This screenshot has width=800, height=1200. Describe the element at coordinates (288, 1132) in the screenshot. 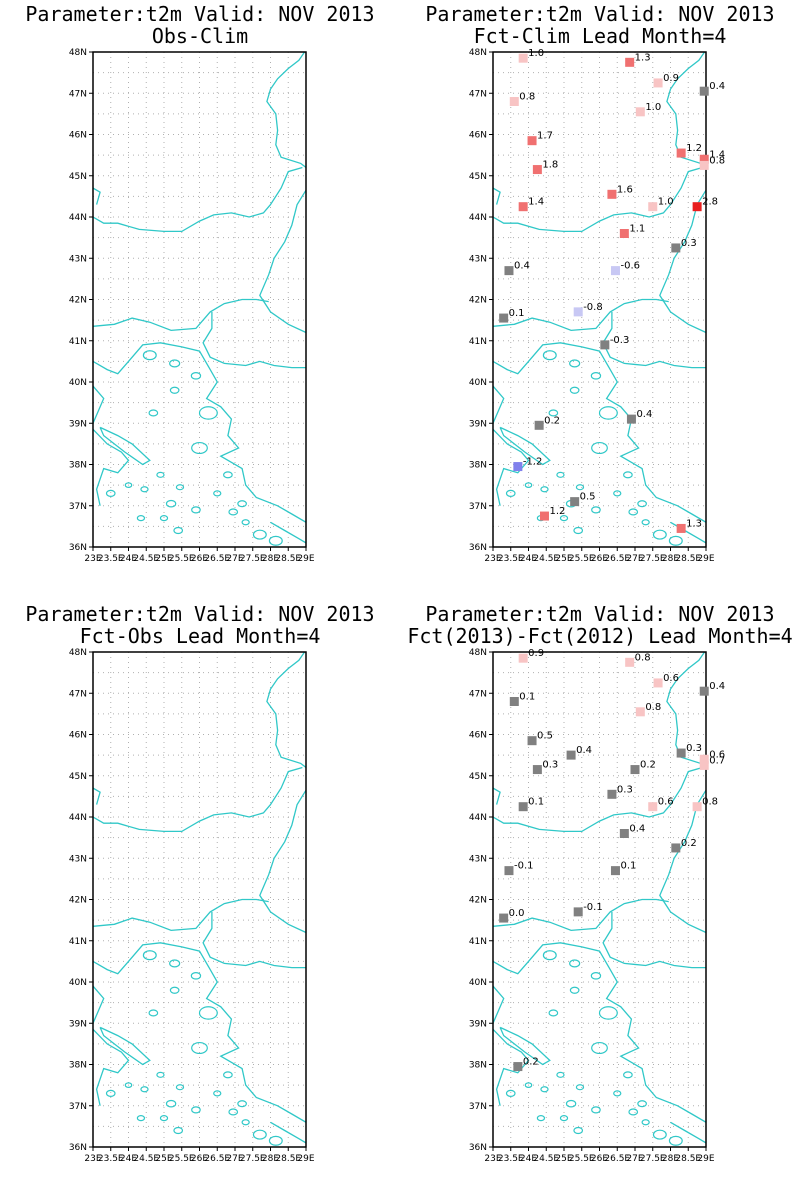

I see `coastline-crete-region` at that location.